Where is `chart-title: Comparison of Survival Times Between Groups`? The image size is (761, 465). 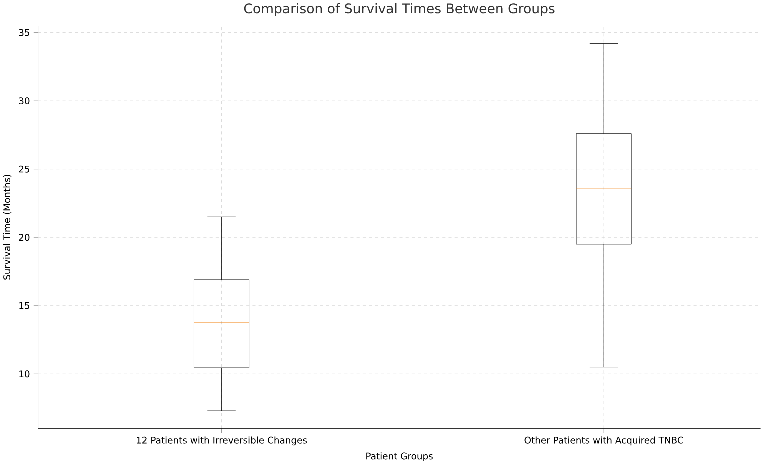
chart-title: Comparison of Survival Times Between Groups is located at coordinates (399, 9).